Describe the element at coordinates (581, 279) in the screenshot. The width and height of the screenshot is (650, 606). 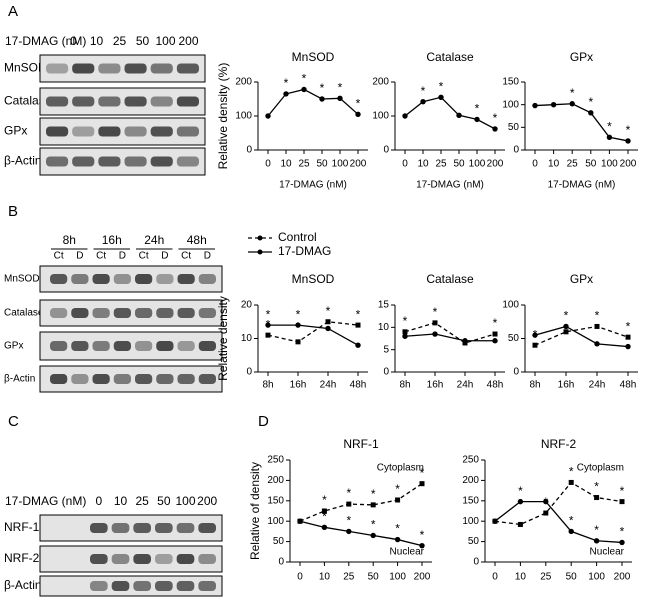
I see `chart-title: GPx` at that location.